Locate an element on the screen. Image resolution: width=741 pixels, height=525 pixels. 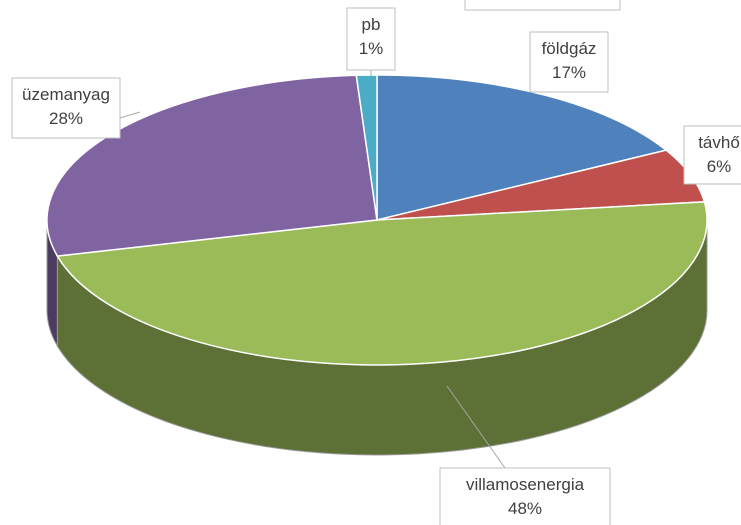
empty-box is located at coordinates (542, 5).